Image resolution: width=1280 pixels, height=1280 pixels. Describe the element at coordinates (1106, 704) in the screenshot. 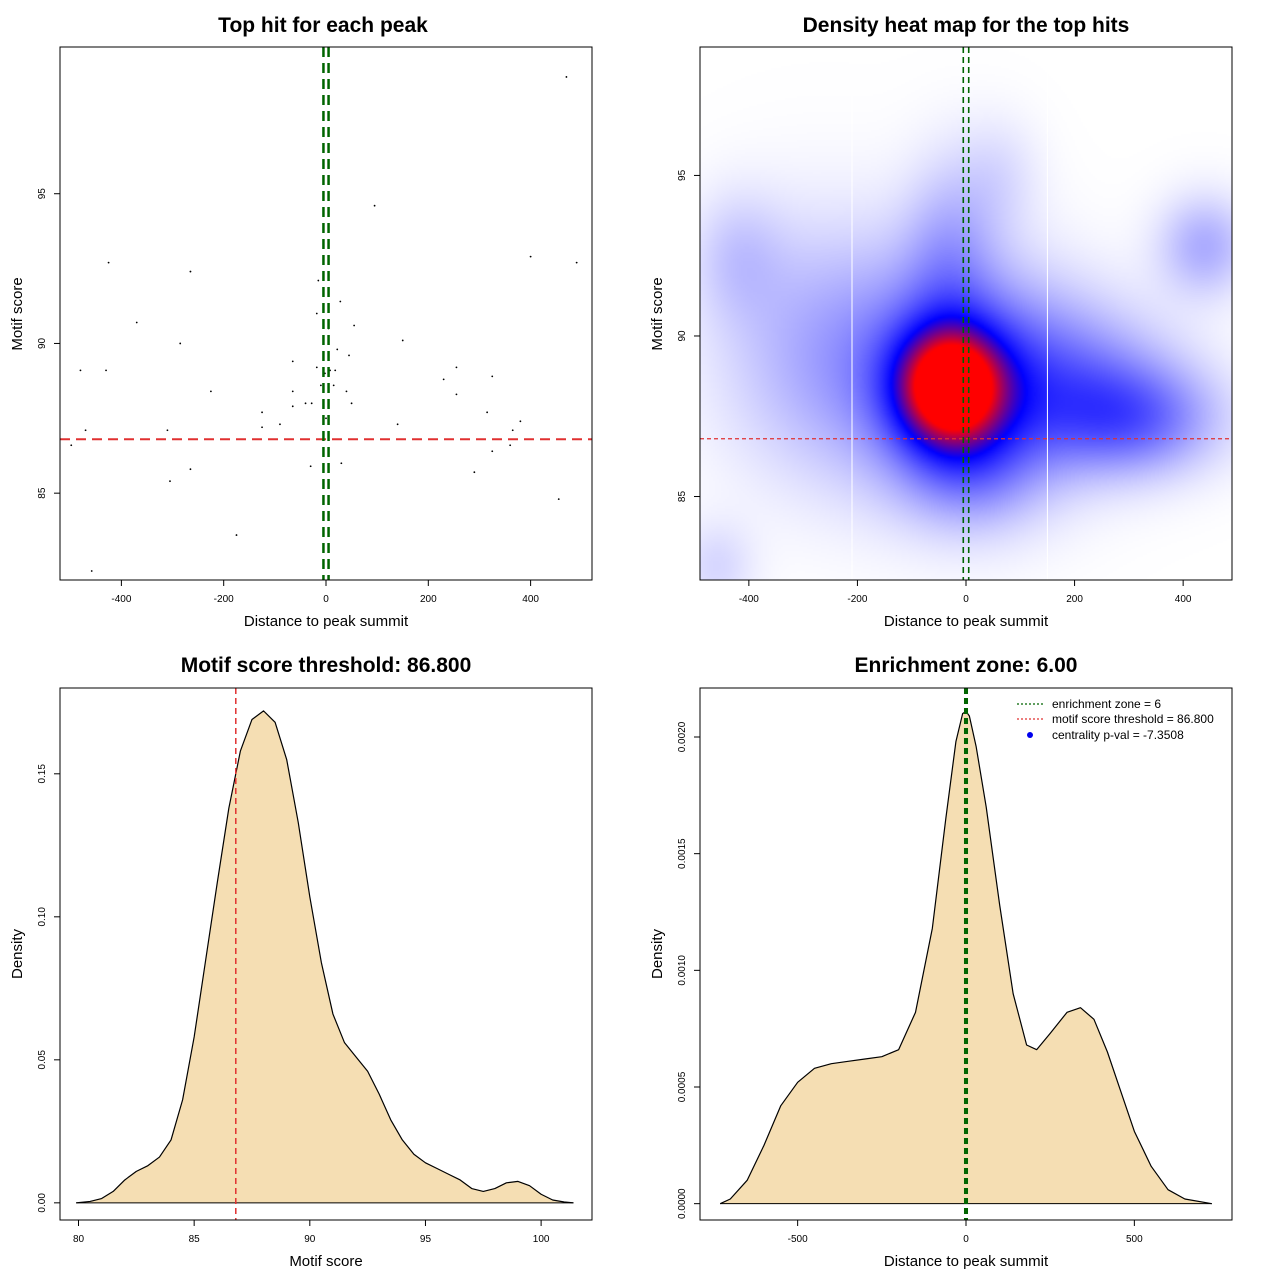

I see `legend-label-enrichment: enrichment zone = 6` at that location.